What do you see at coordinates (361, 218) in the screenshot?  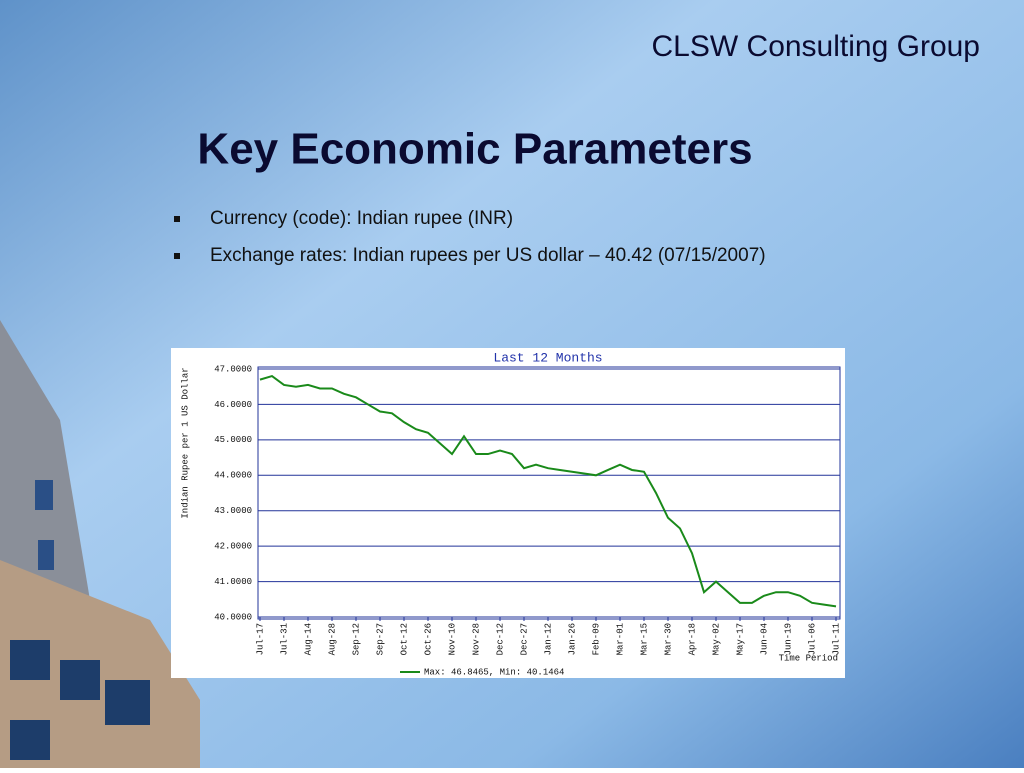 I see `bullet: Currency (code): Indian rupee (INR)` at bounding box center [361, 218].